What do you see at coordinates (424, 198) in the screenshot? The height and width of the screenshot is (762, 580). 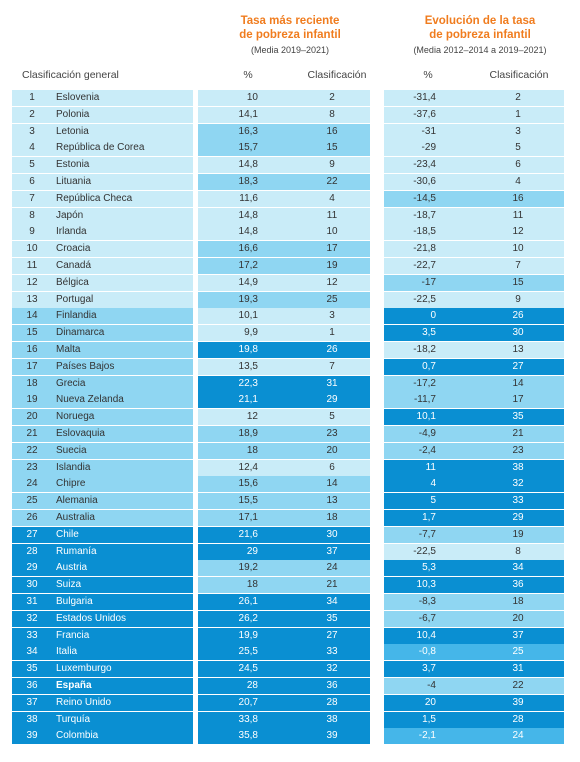 I see `evolution-percent-cell: -14,5` at bounding box center [424, 198].